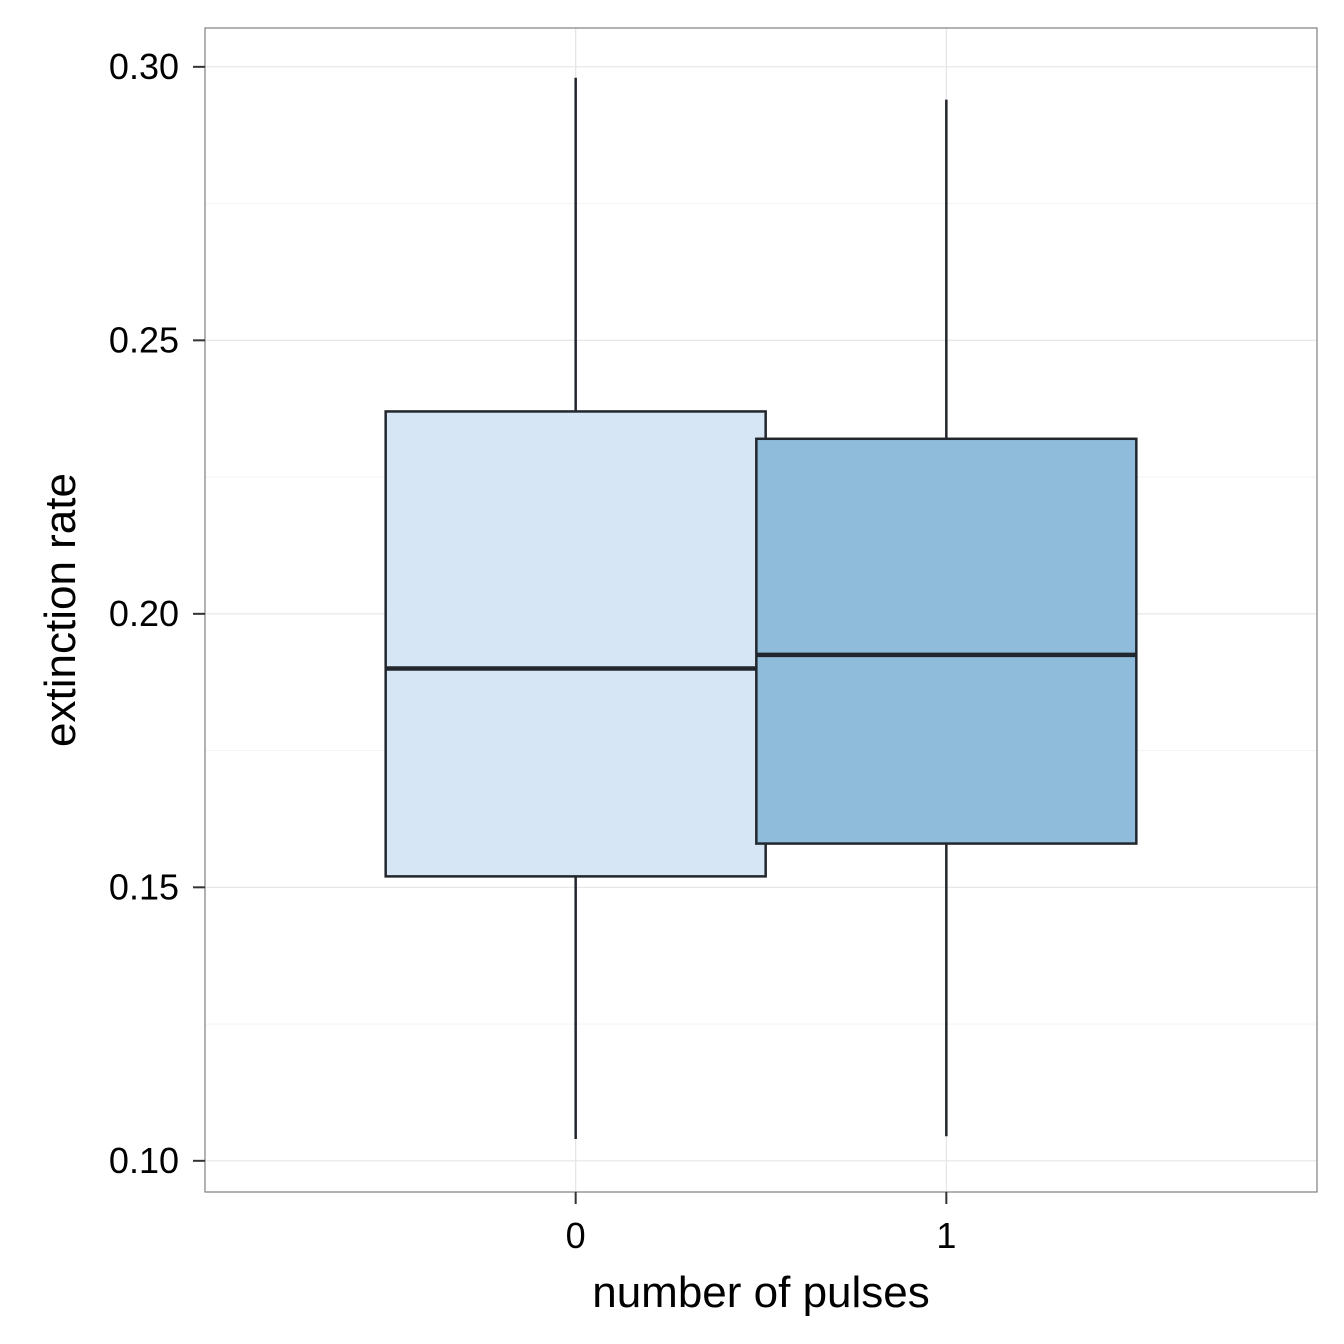 This screenshot has width=1344, height=1344. I want to click on y-tick-label: 0.30, so click(144, 66).